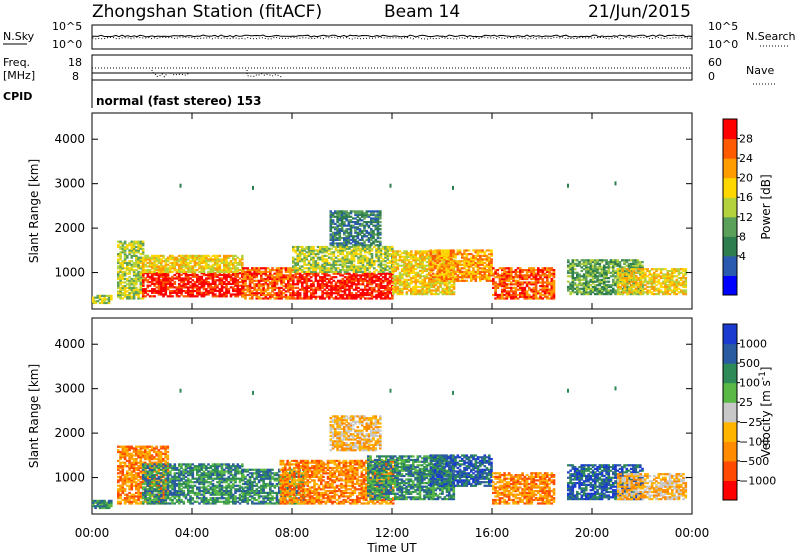  I want to click on station-title: Zhongshan Station (fitACF), so click(207, 12).